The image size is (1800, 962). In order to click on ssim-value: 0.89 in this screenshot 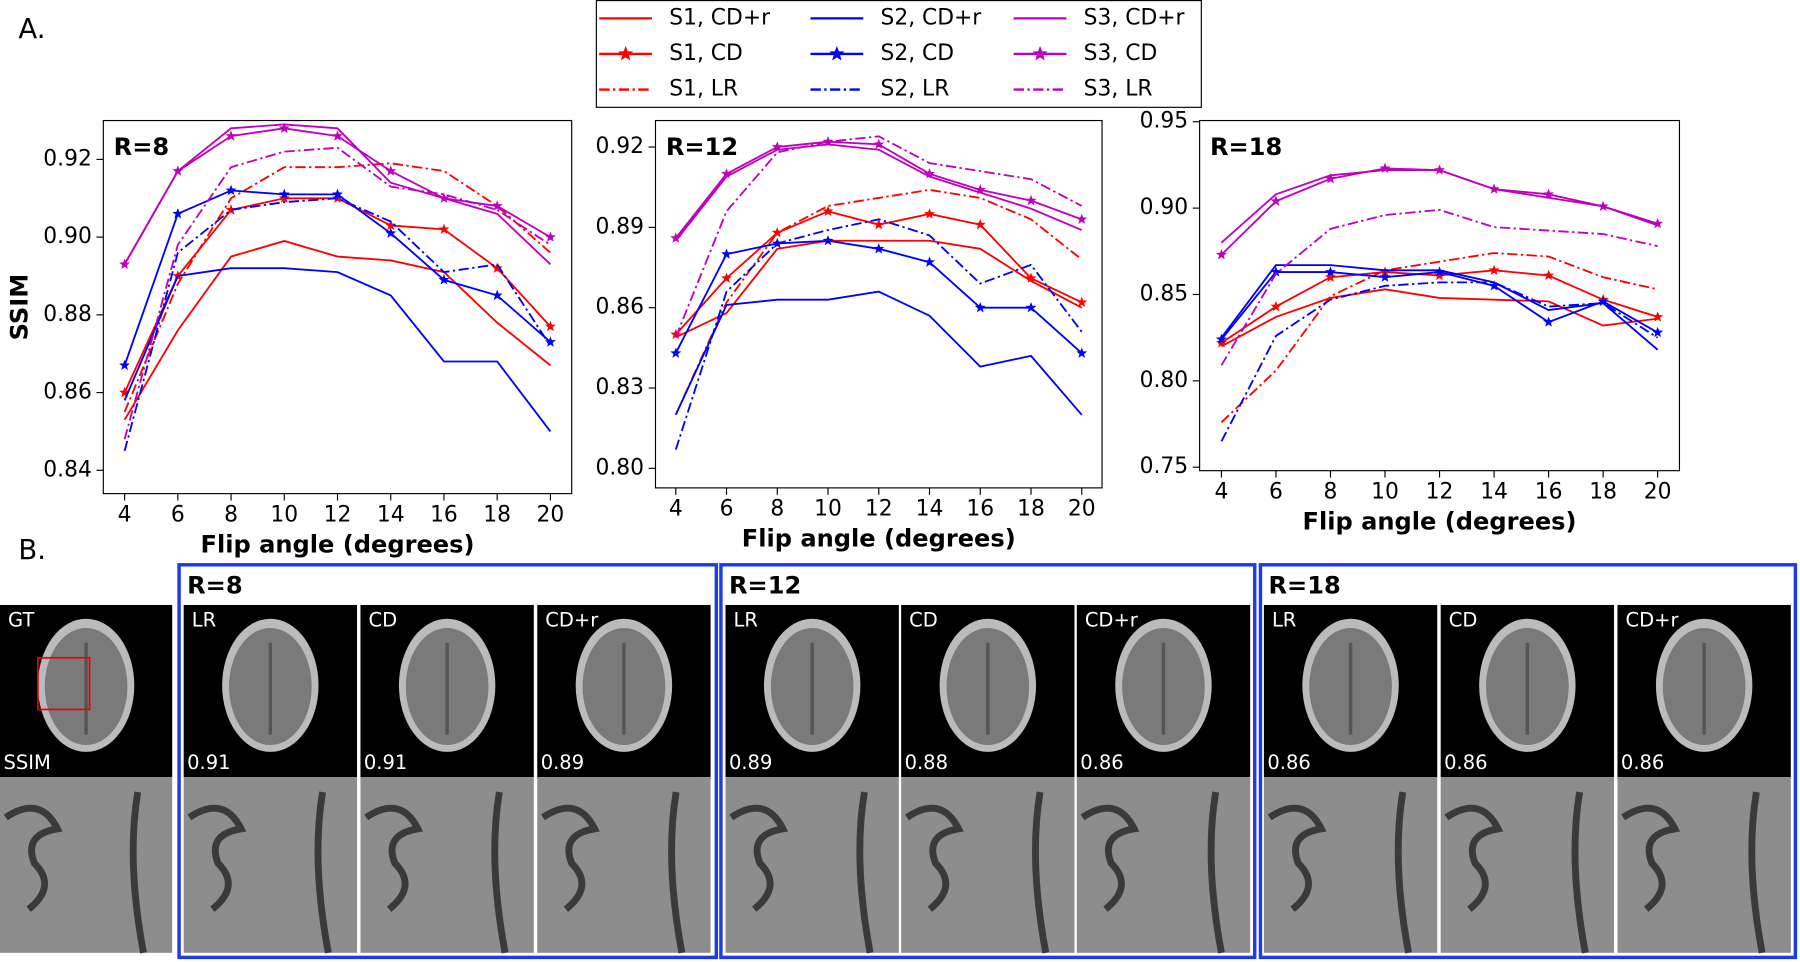, I will do `click(750, 762)`.